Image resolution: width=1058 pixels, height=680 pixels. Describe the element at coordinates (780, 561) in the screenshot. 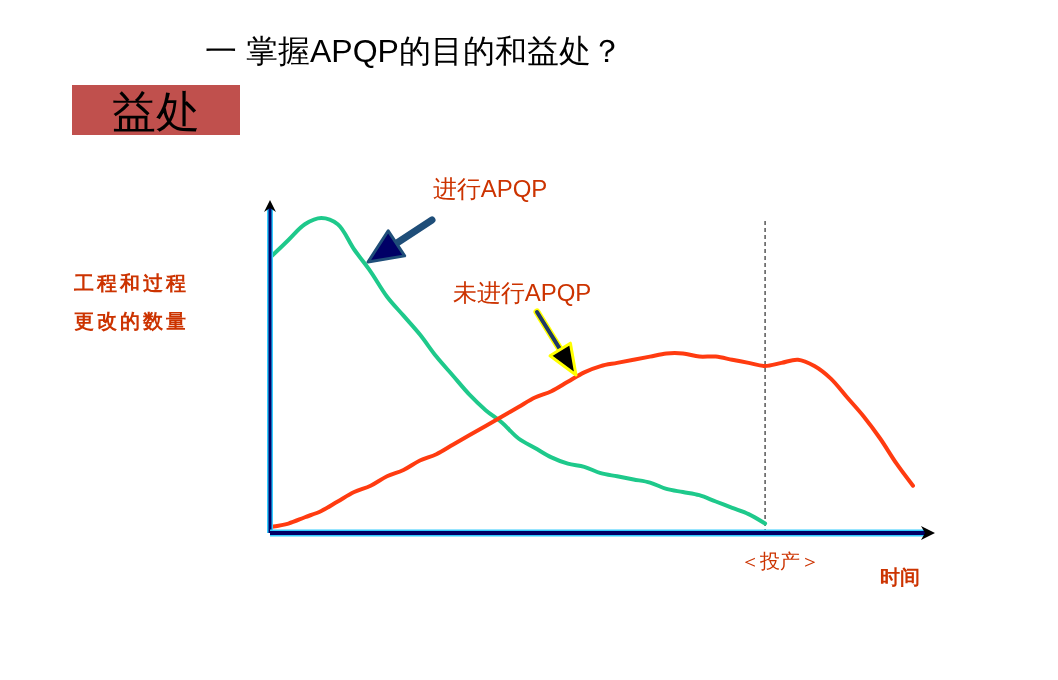

I see `text: ＜投产＞` at that location.